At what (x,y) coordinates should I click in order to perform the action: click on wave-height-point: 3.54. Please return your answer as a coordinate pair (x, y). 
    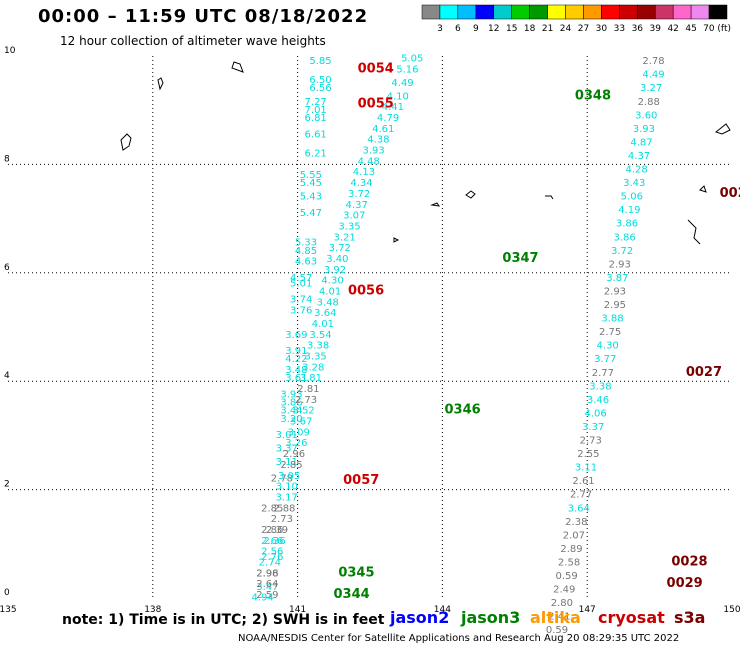
    Looking at the image, I should click on (320, 335).